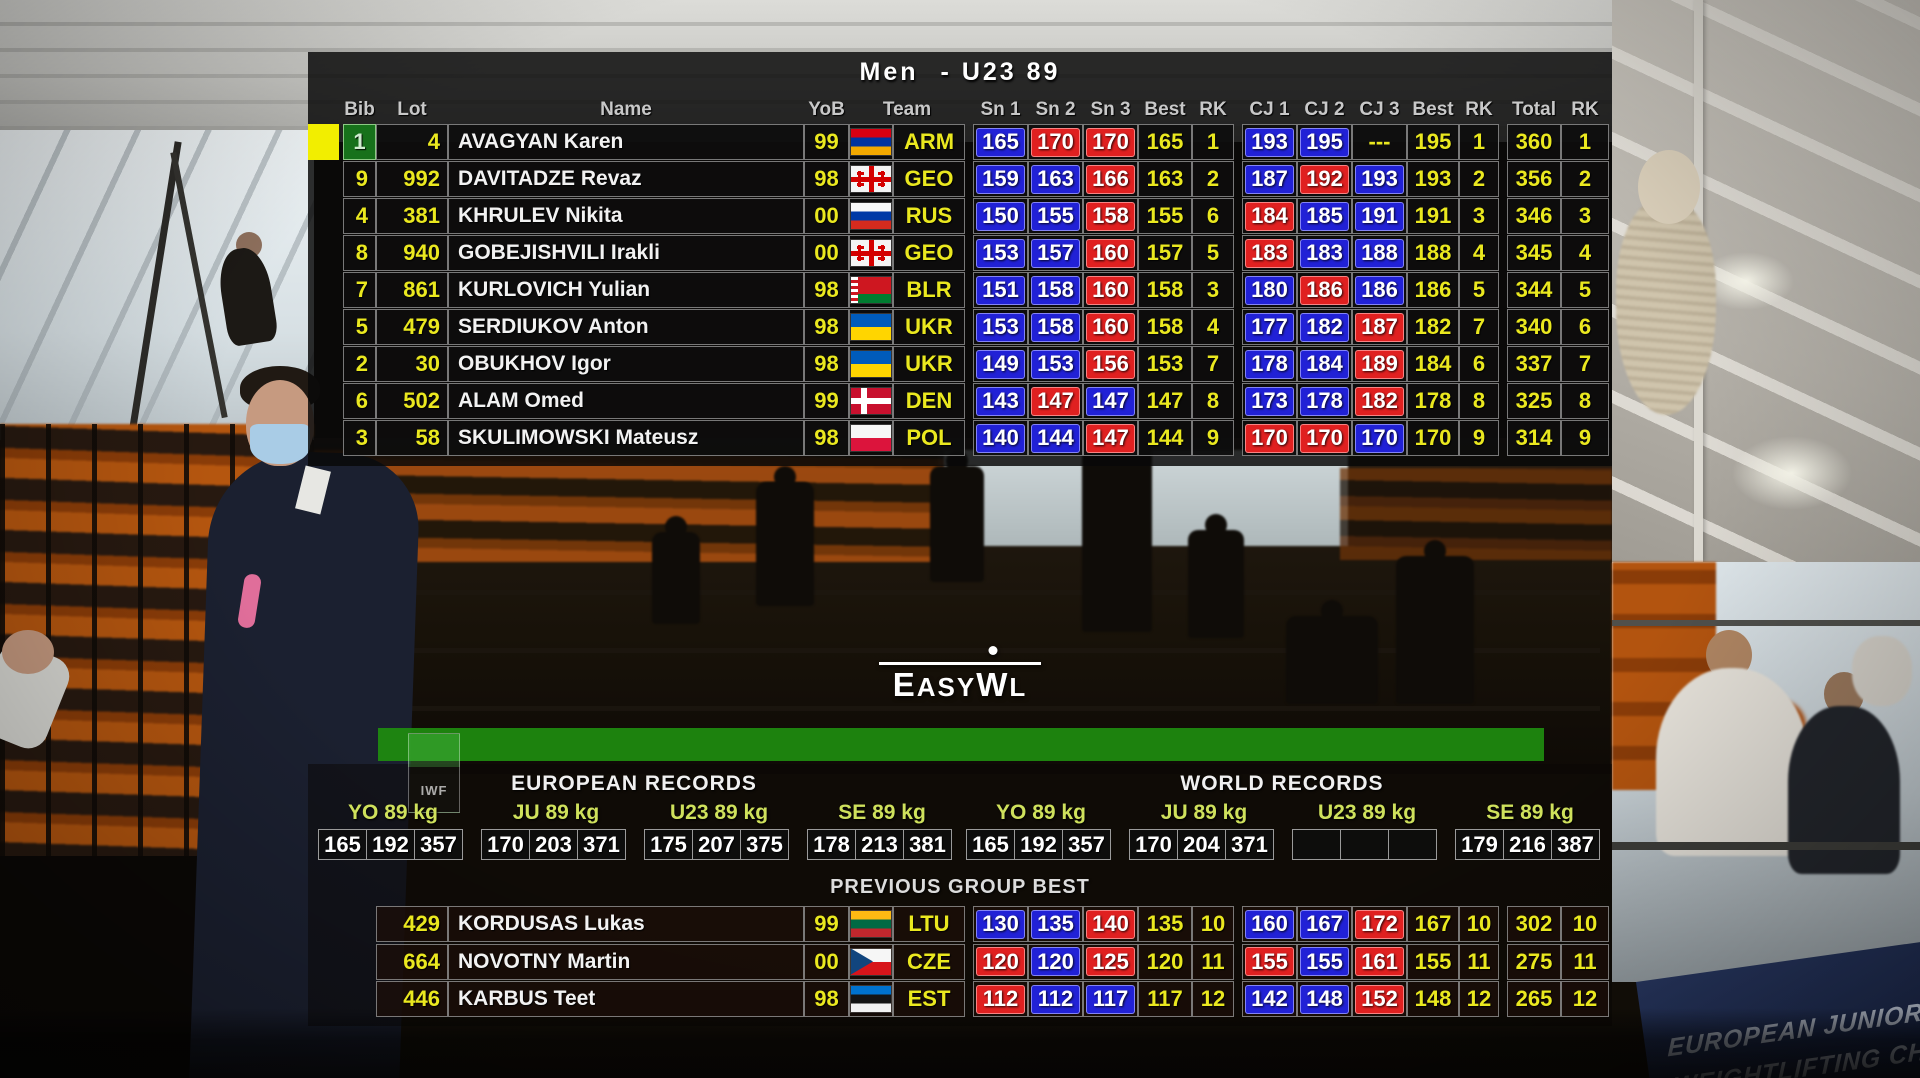 The width and height of the screenshot is (1920, 1078). What do you see at coordinates (1204, 830) in the screenshot?
I see `record-group: JU 89 kg 170 204 371` at bounding box center [1204, 830].